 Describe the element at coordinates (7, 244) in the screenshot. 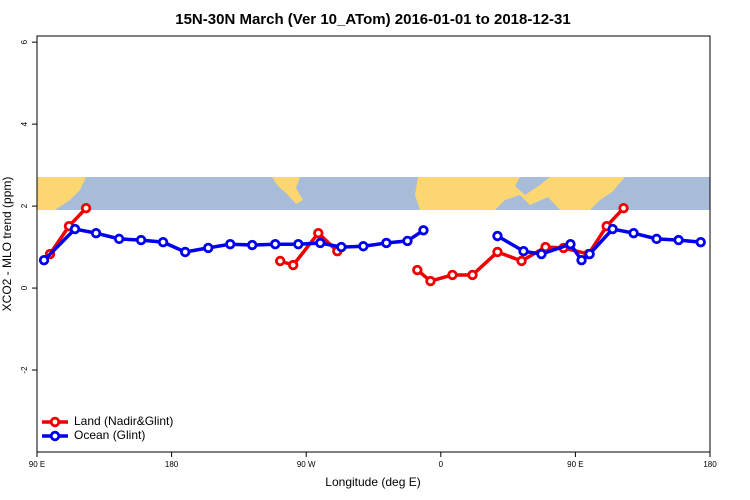

I see `y-axis-label: XCO2 - MLO trend (ppm)` at that location.